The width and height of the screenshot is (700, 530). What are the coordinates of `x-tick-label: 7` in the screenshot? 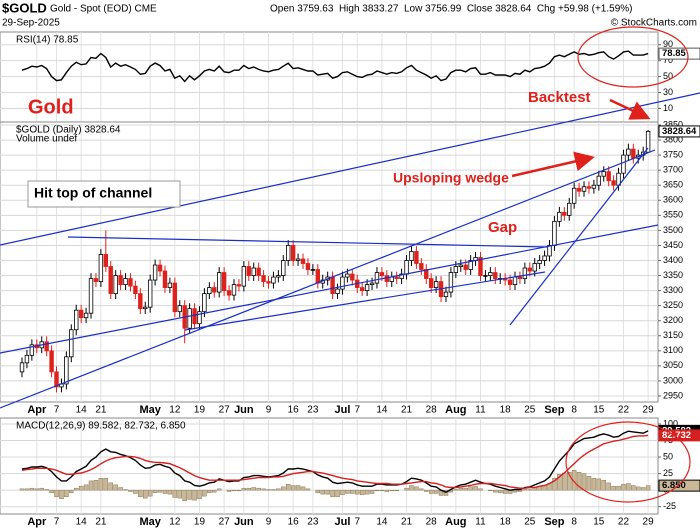 It's located at (357, 410).